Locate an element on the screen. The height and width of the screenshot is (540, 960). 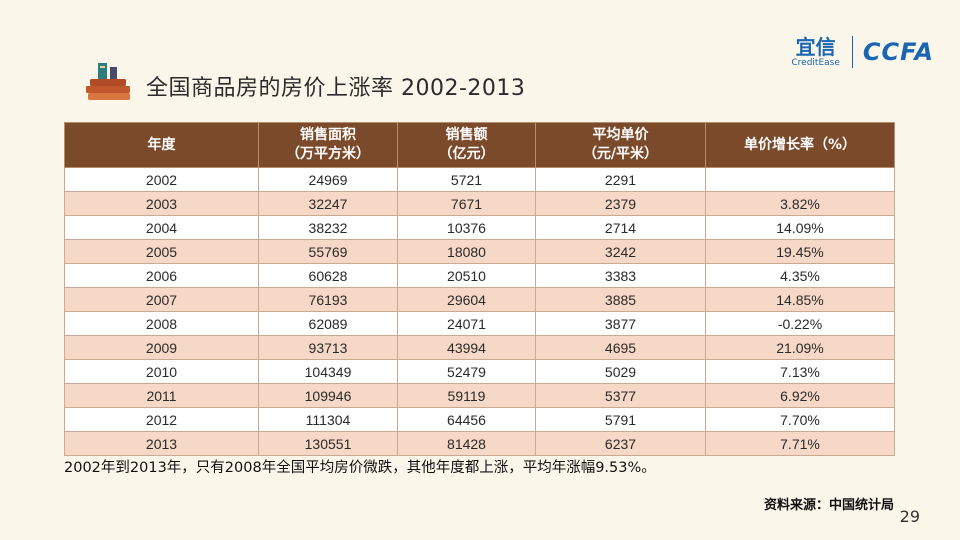
table-row: 2010 104349 52479 5029 7.13% is located at coordinates (479, 371).